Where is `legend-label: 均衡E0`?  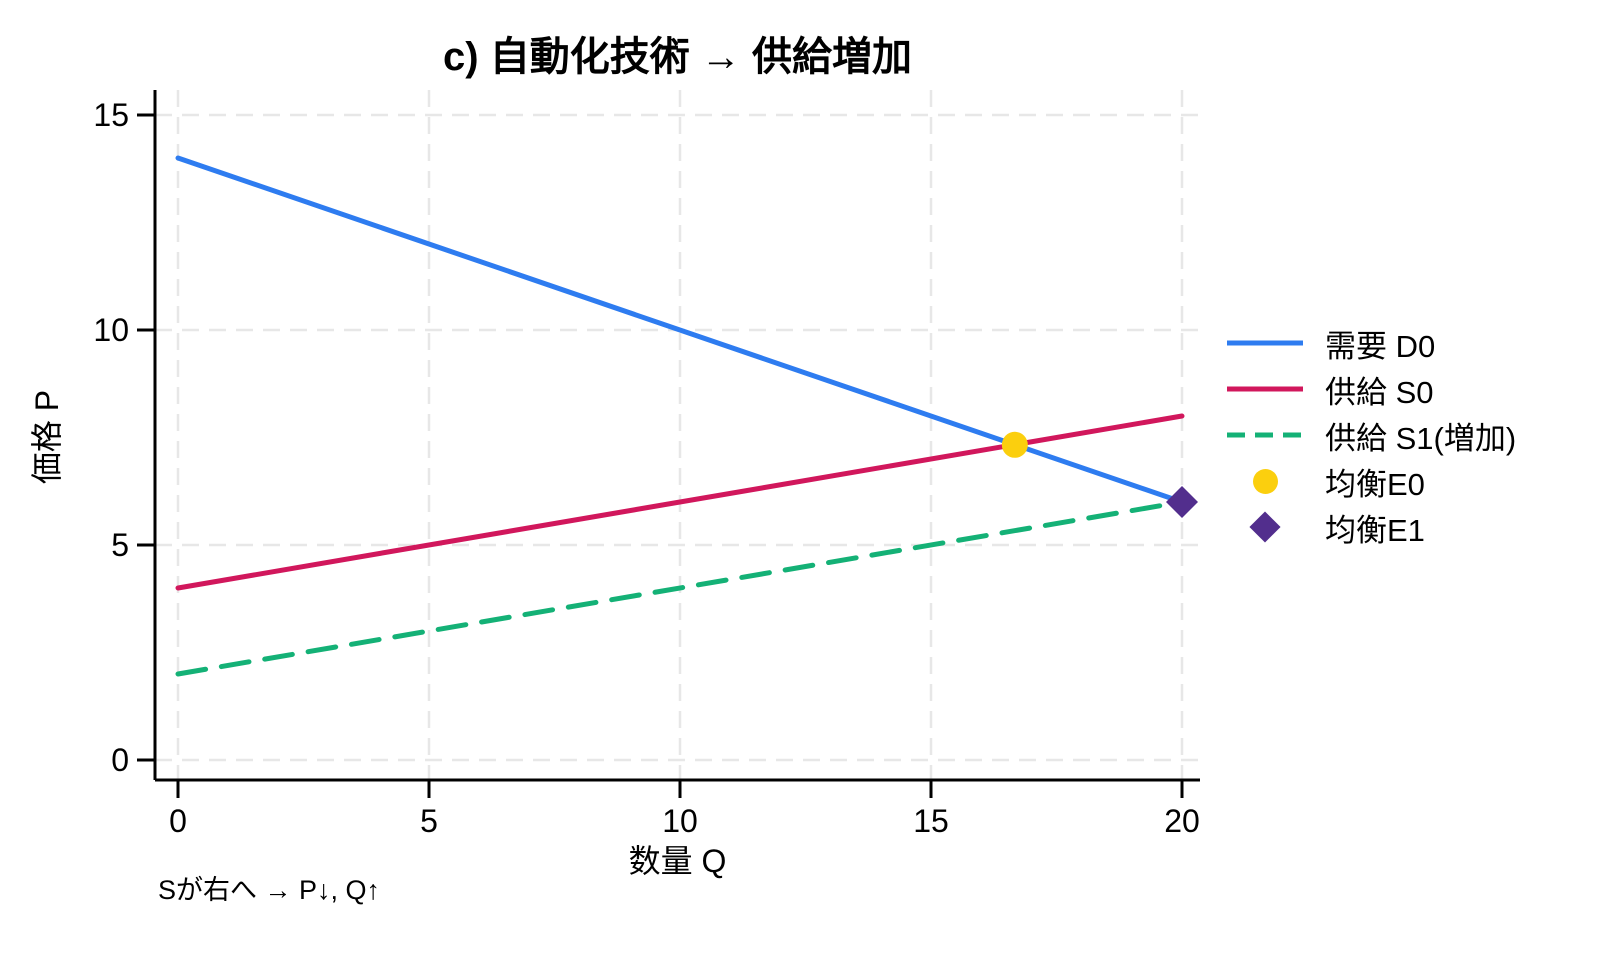
legend-label: 均衡E0 is located at coordinates (1375, 484).